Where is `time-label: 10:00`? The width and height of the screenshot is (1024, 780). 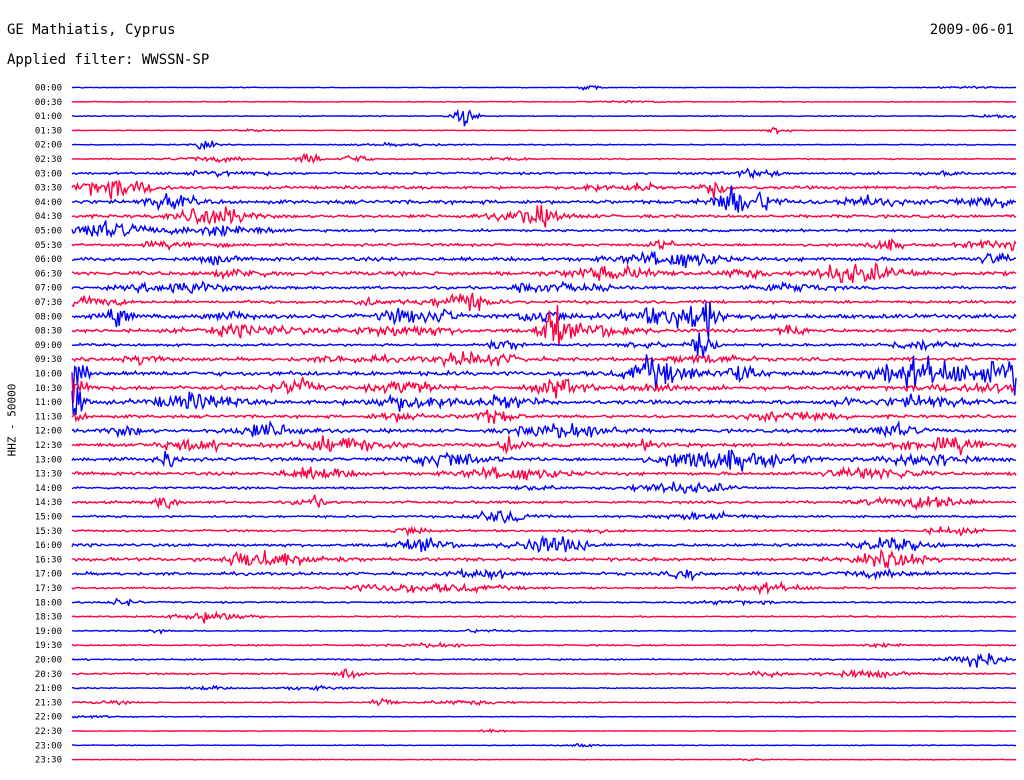
time-label: 10:00 is located at coordinates (48, 375).